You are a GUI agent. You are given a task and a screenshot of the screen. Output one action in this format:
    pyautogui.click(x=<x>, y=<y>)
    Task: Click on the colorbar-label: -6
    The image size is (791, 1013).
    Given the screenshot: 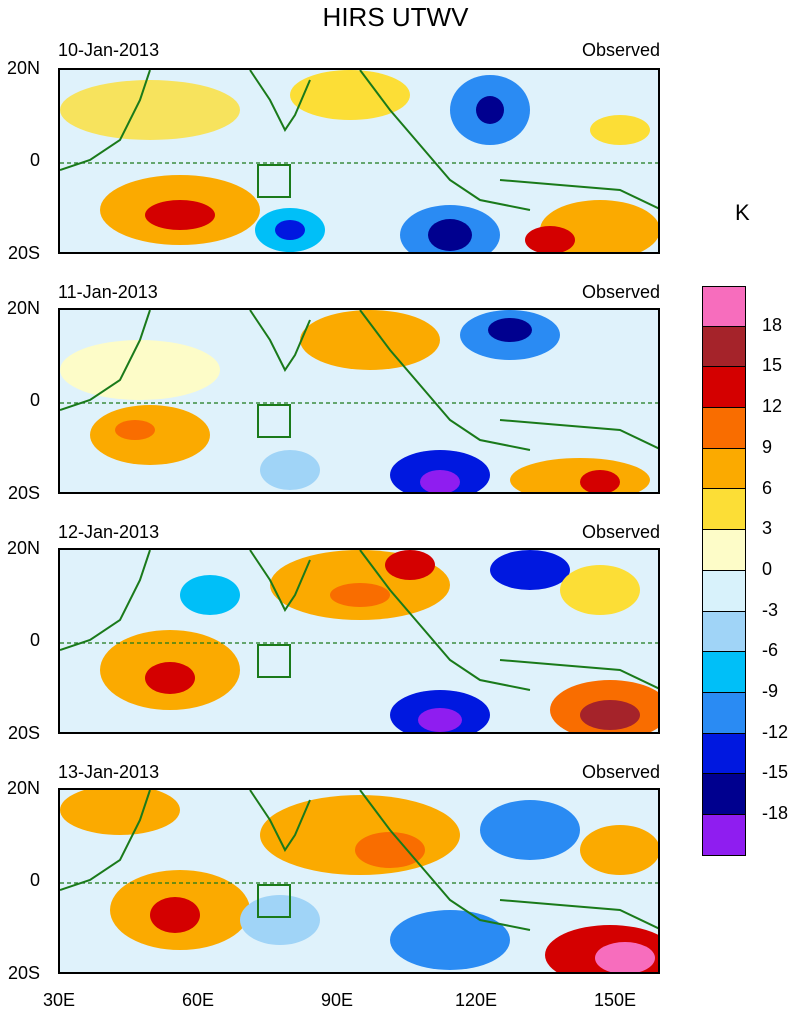 What is the action you would take?
    pyautogui.click(x=770, y=650)
    